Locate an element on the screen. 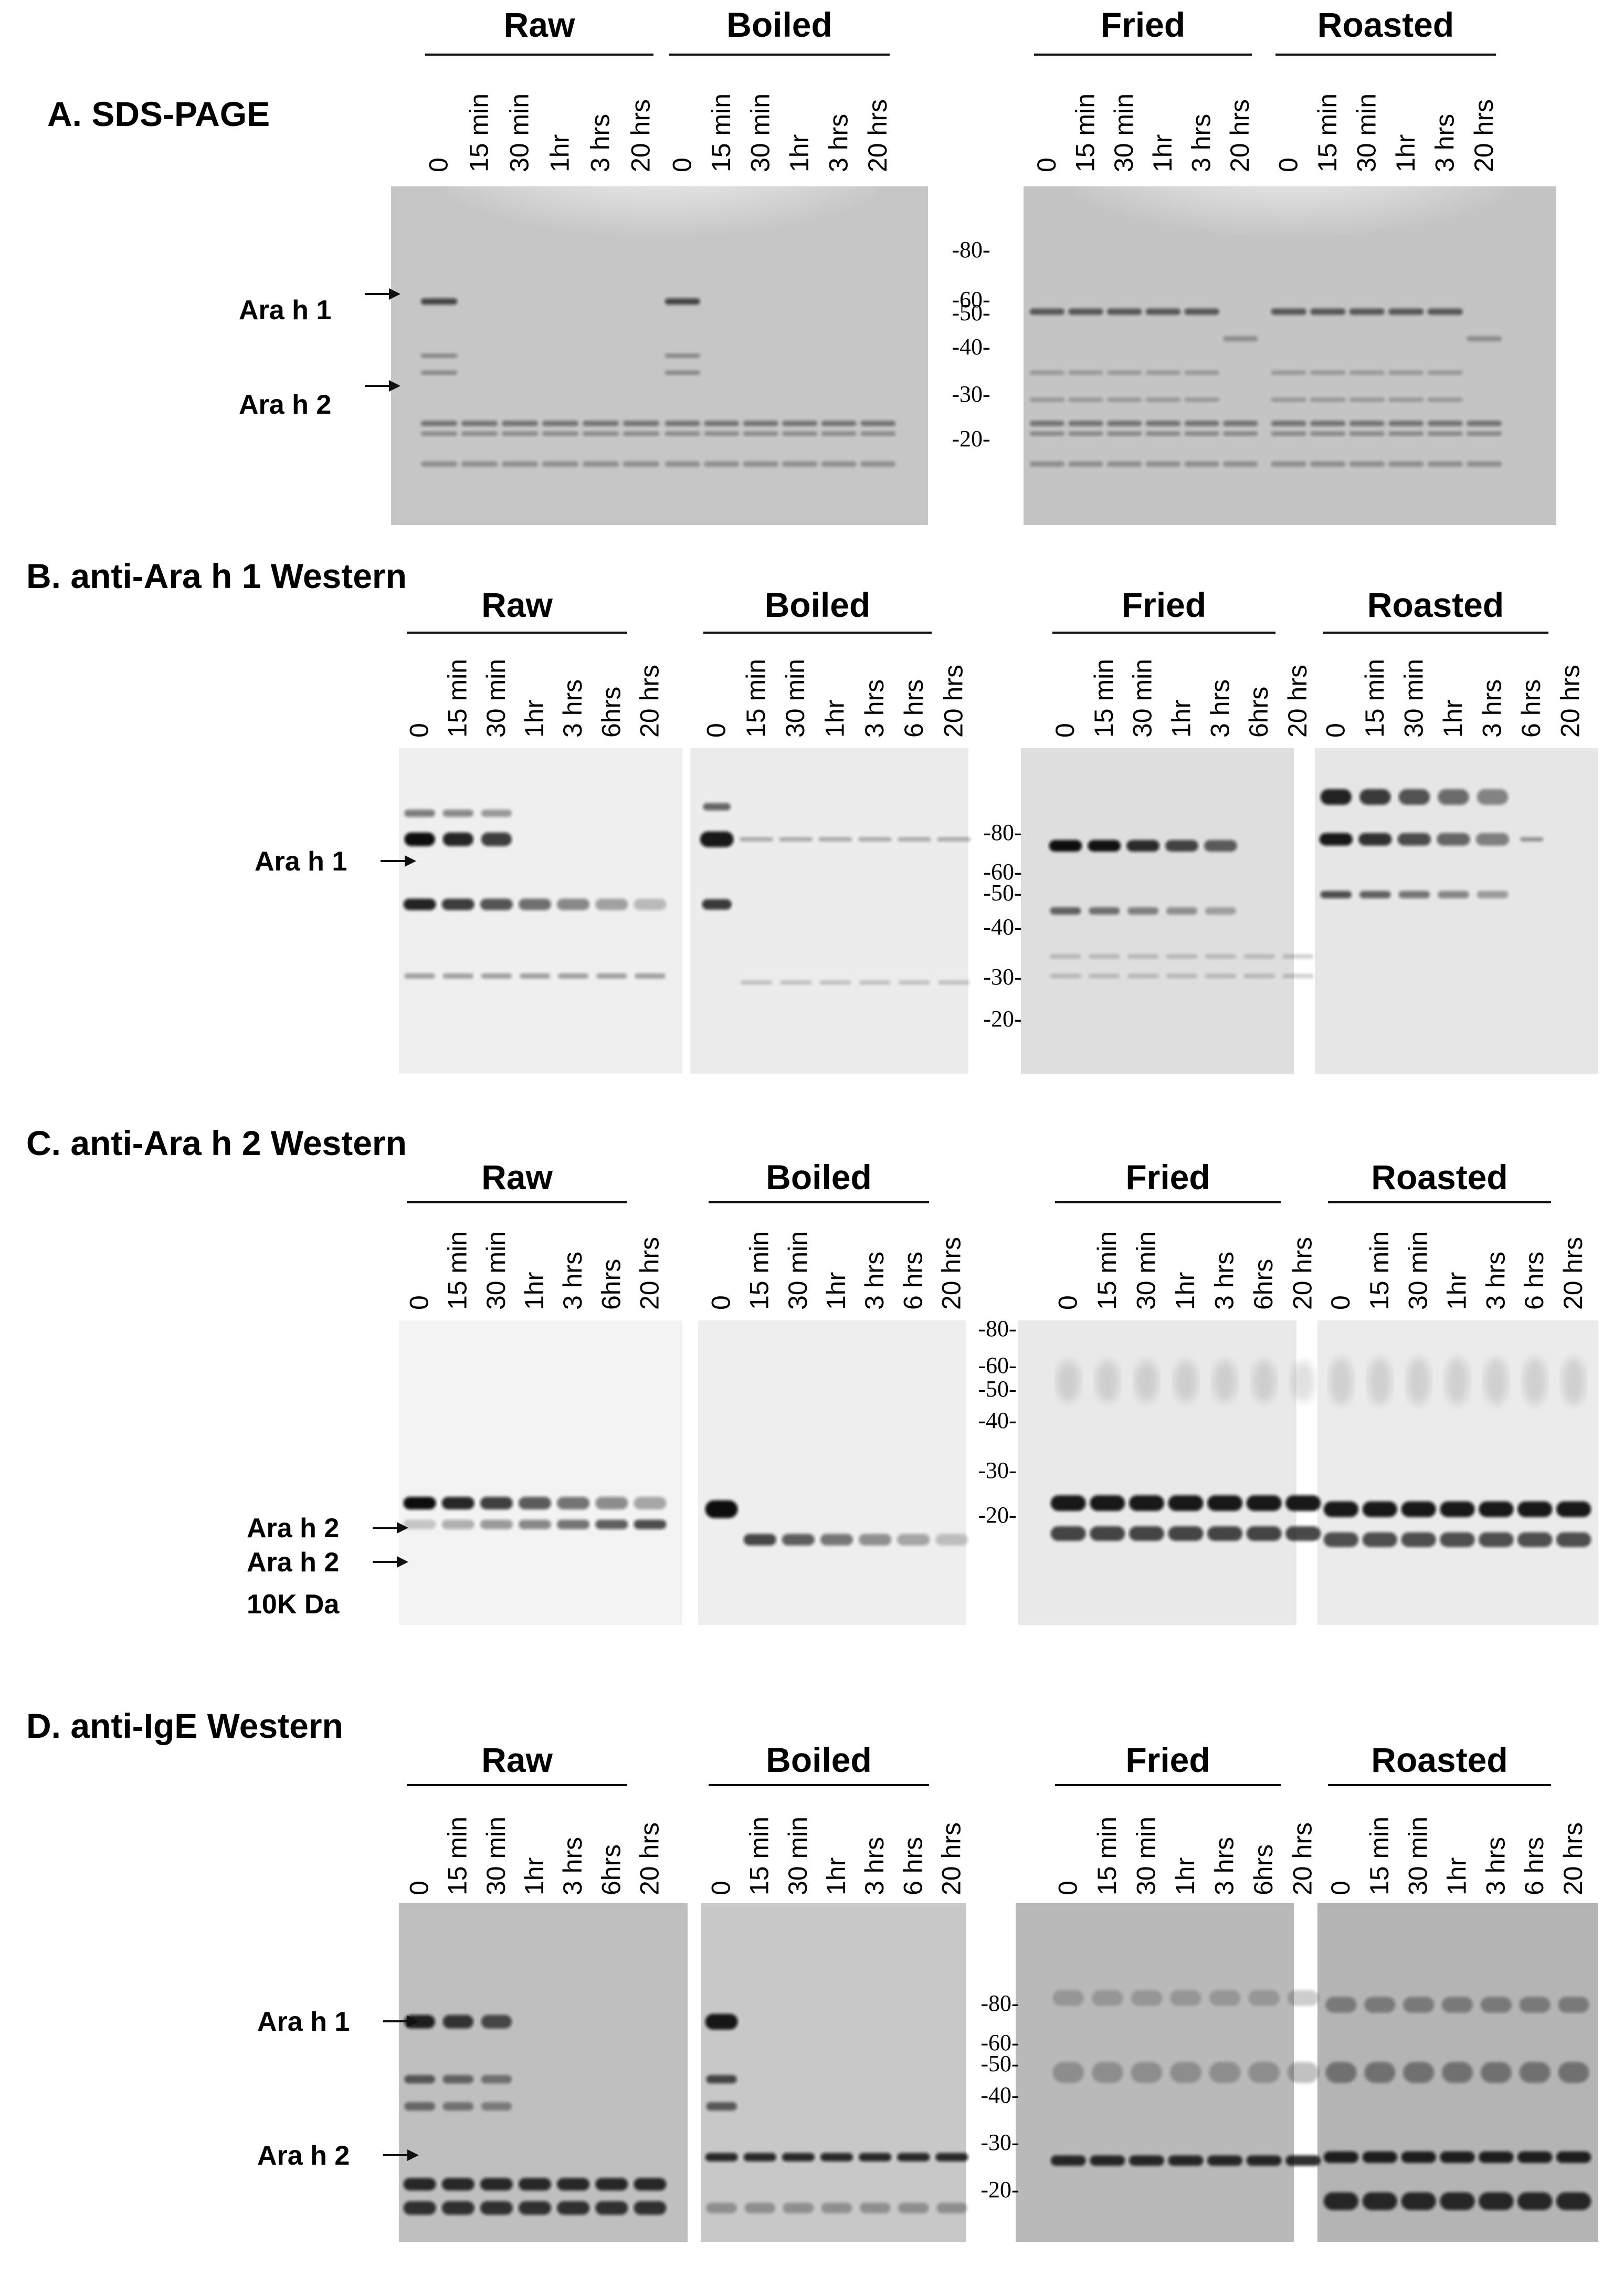  group-label: Roasted is located at coordinates (1439, 1759).